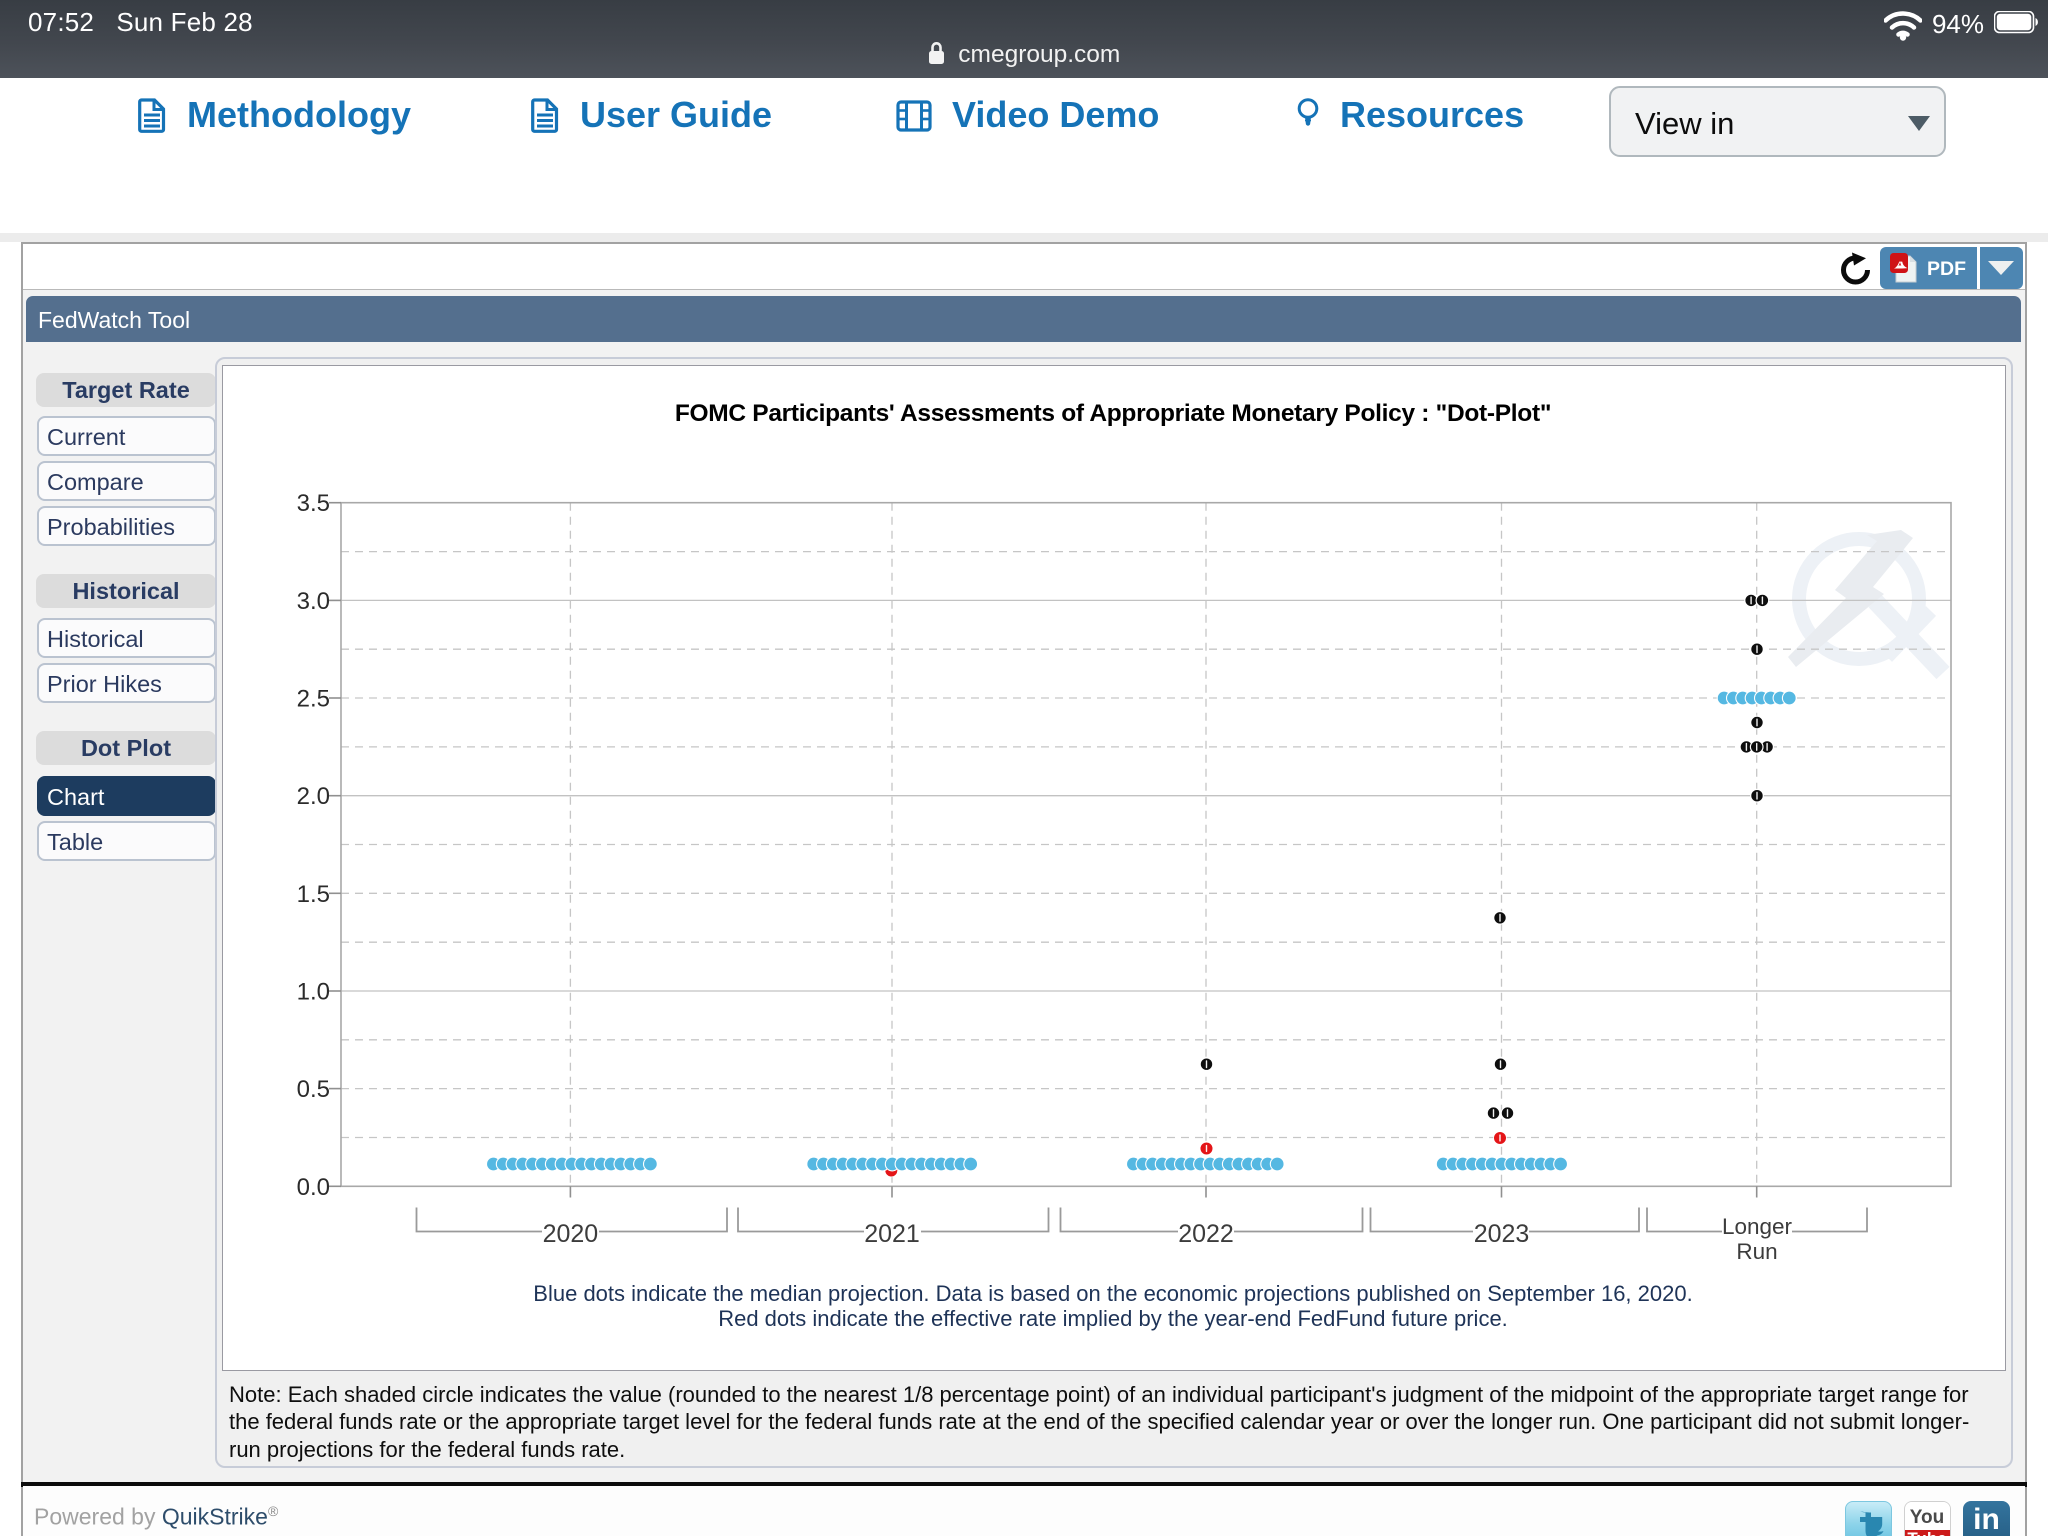 Image resolution: width=2048 pixels, height=1536 pixels. Describe the element at coordinates (313, 894) in the screenshot. I see `svg-text: 1.5` at that location.